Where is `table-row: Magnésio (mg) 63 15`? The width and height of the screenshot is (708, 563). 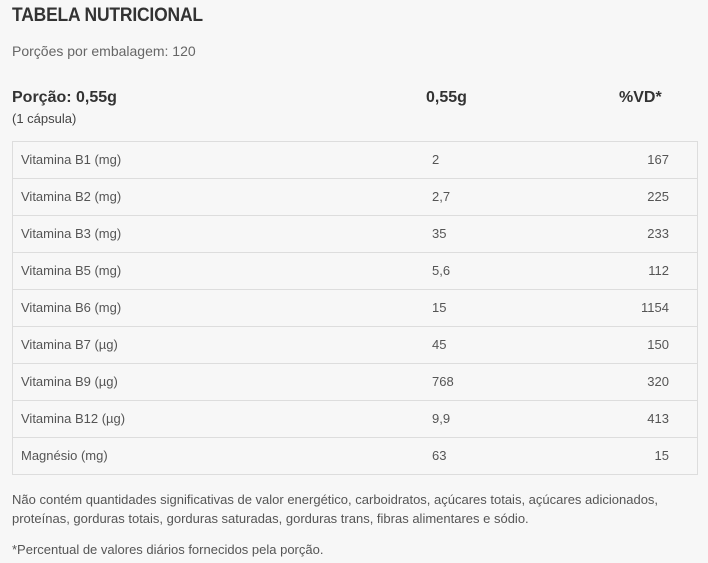
table-row: Magnésio (mg) 63 15 is located at coordinates (355, 456).